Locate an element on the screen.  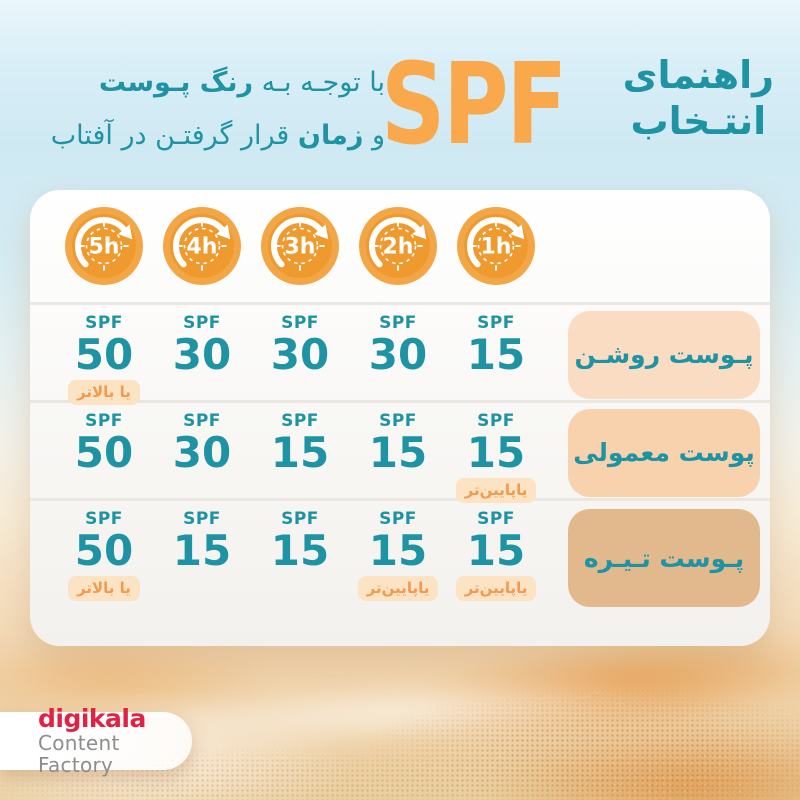
clock-3h-icon: 3h is located at coordinates (300, 246).